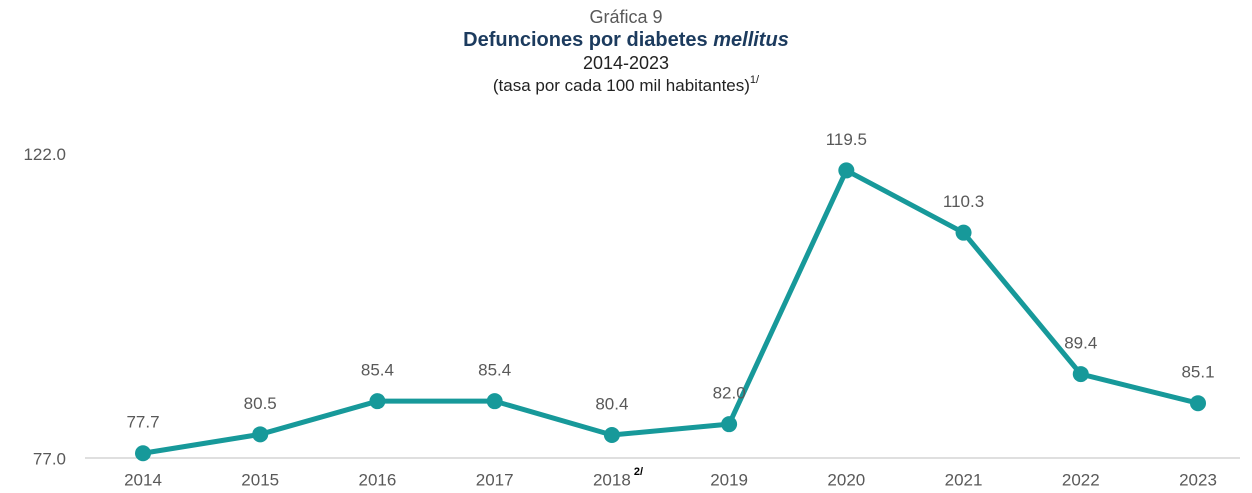 This screenshot has height=493, width=1252. I want to click on x-tick-label: 2019, so click(729, 479).